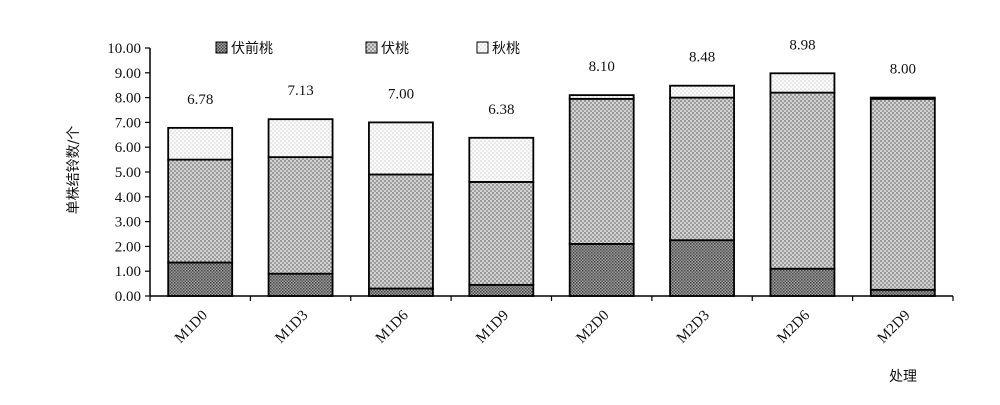 The height and width of the screenshot is (405, 1000). Describe the element at coordinates (128, 123) in the screenshot. I see `y-tick-label: 7.00` at that location.